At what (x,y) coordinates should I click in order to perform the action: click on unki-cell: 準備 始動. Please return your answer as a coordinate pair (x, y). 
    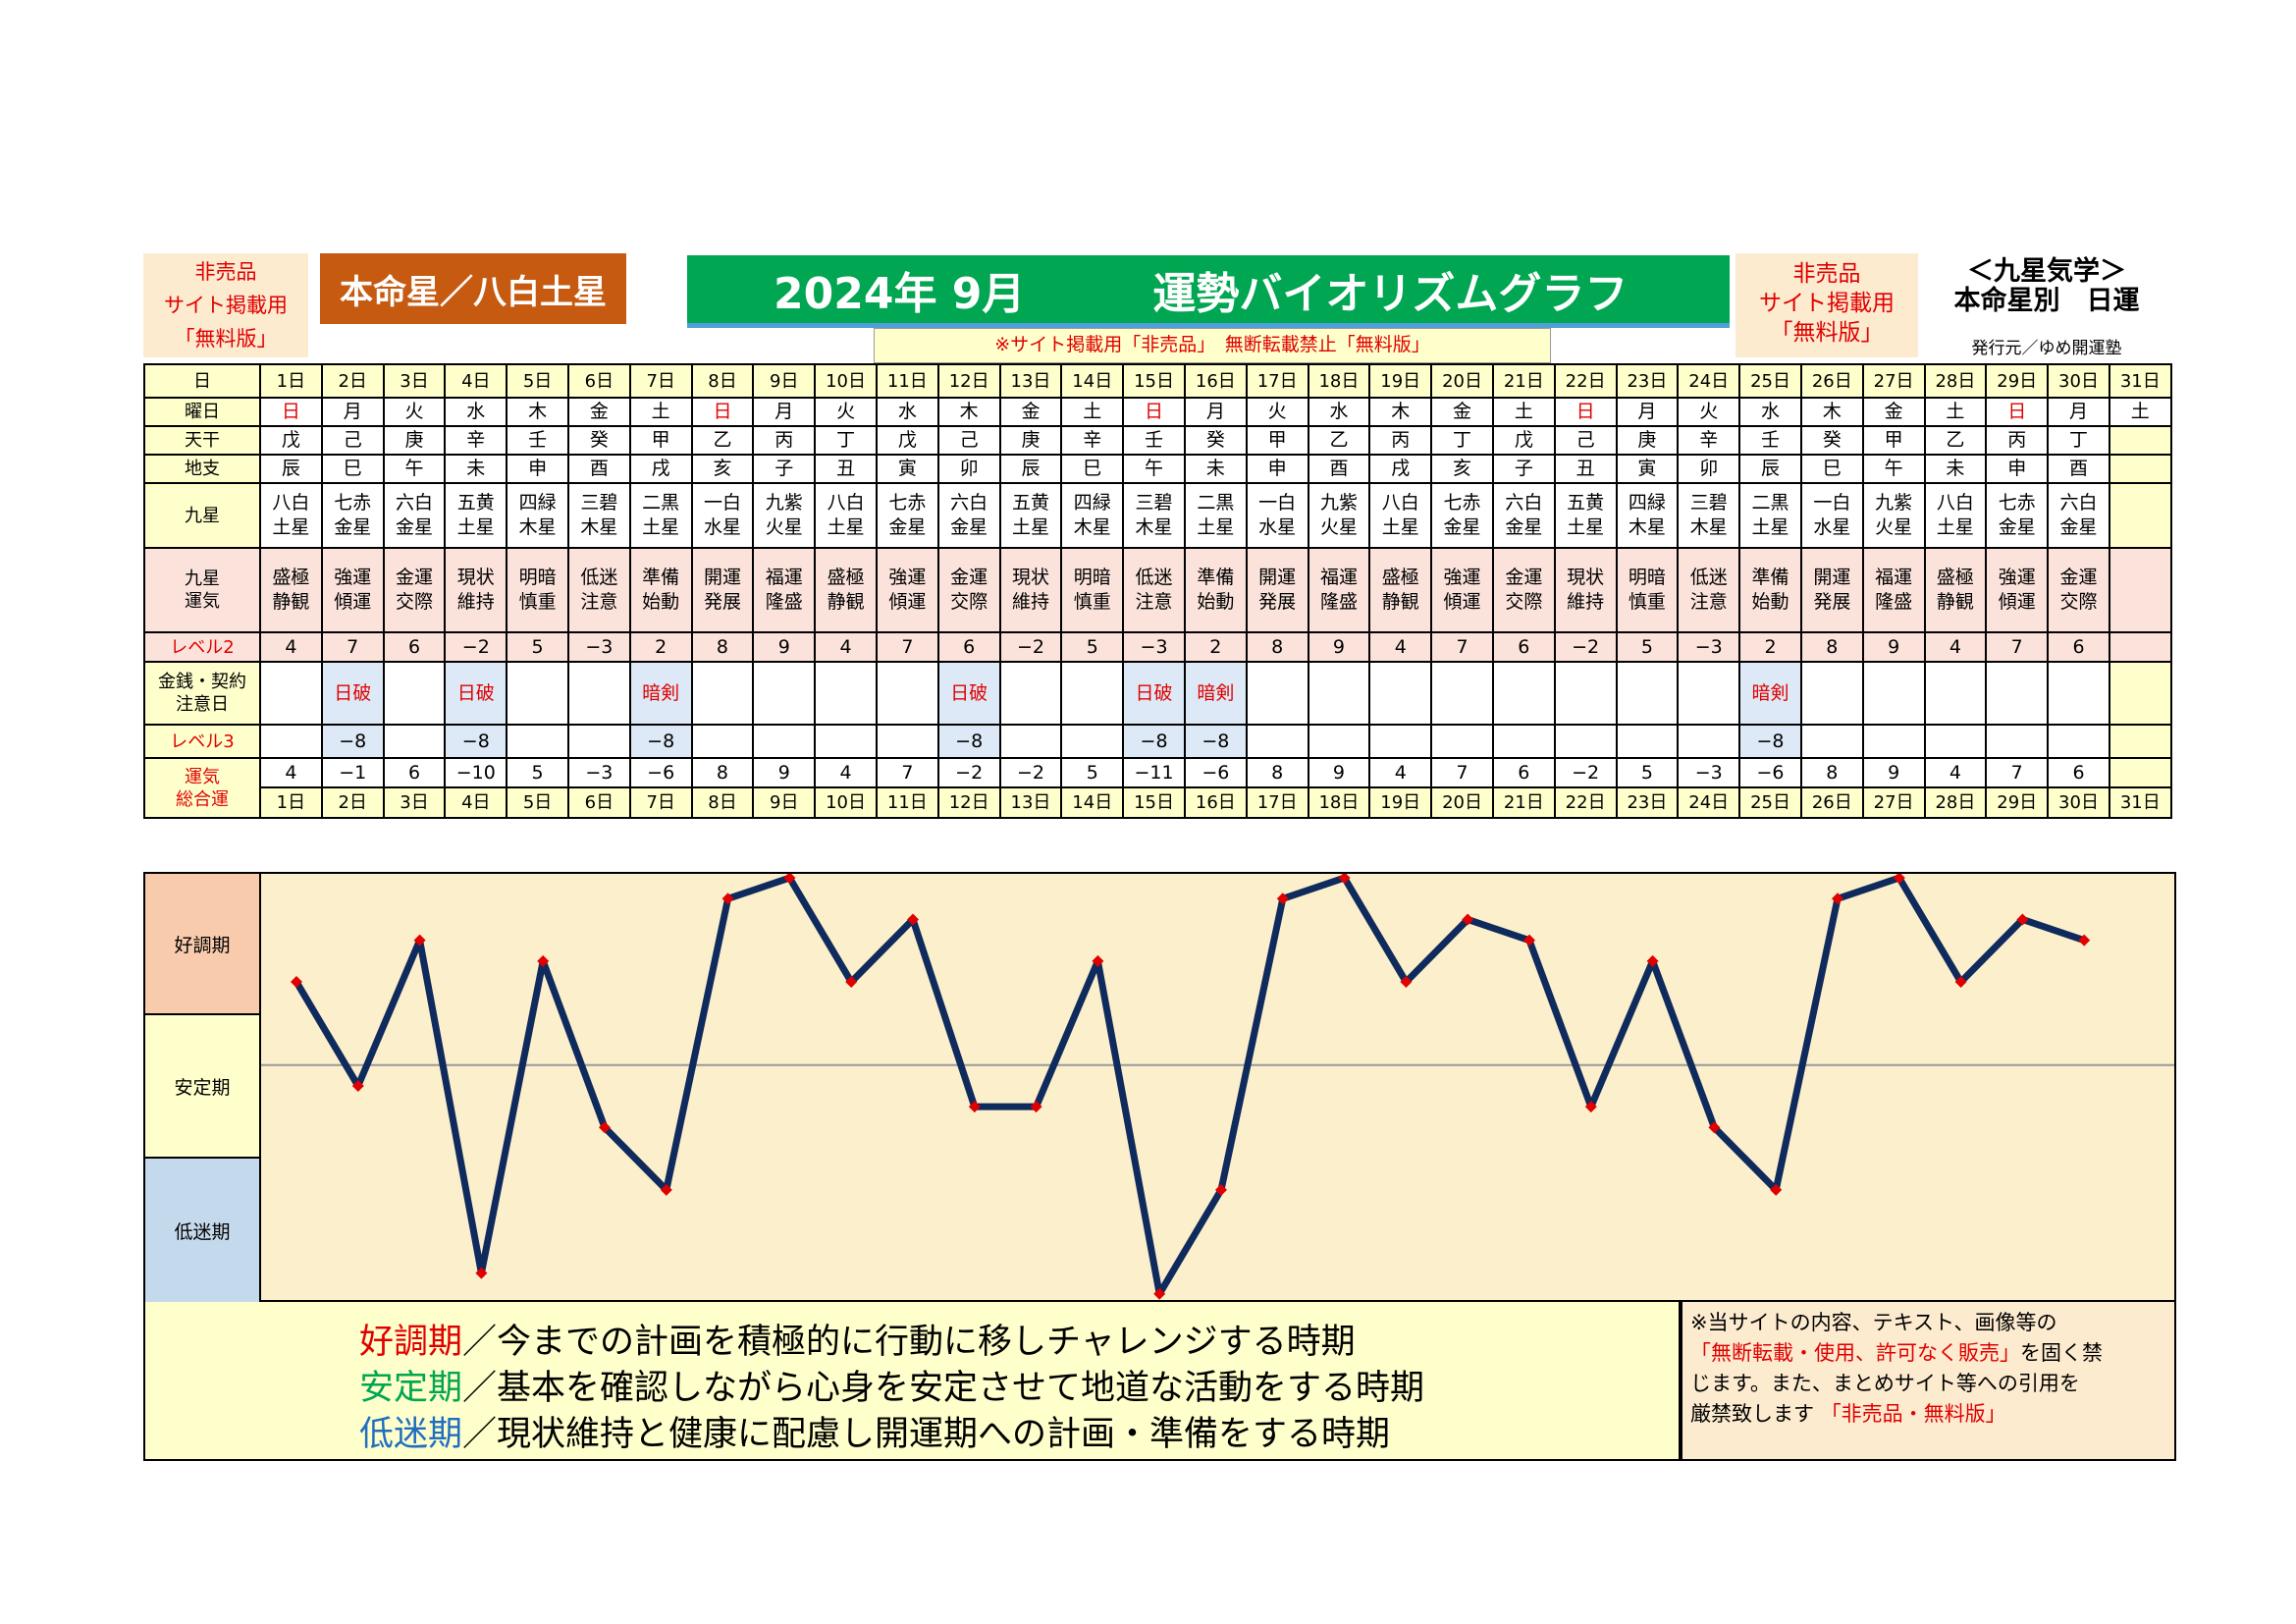
    Looking at the image, I should click on (1770, 590).